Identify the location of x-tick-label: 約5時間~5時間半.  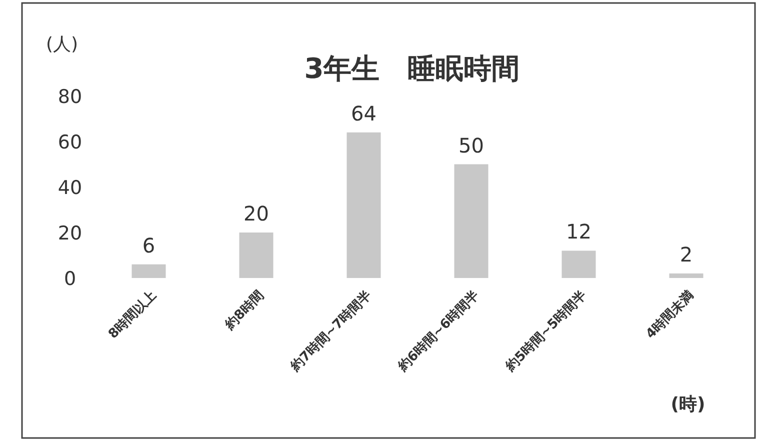
(546, 332).